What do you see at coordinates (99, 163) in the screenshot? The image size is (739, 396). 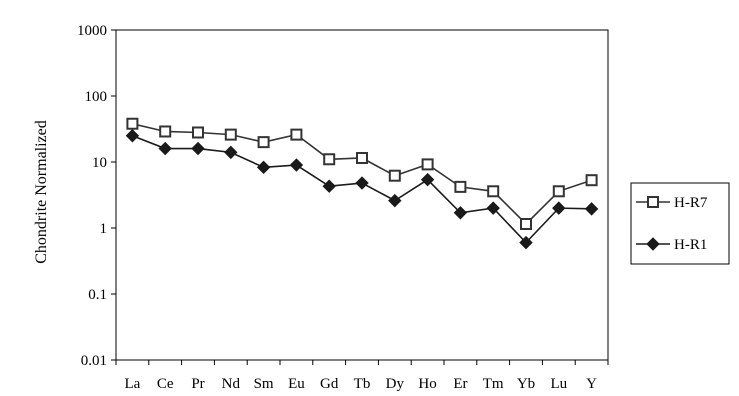 I see `y-tick-label: 10` at bounding box center [99, 163].